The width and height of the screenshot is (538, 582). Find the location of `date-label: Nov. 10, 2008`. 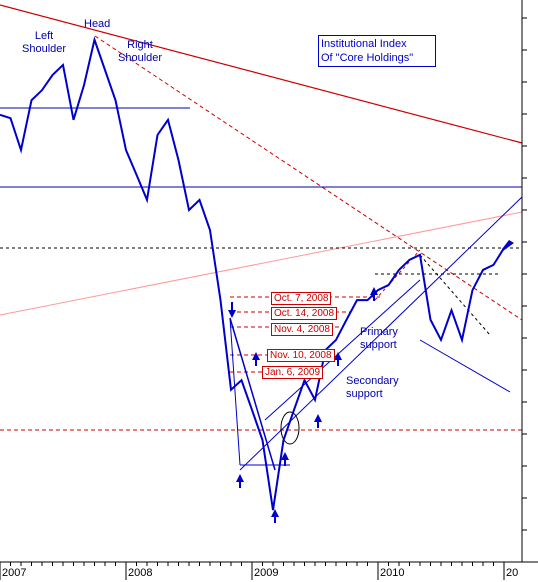

date-label: Nov. 10, 2008 is located at coordinates (301, 355).